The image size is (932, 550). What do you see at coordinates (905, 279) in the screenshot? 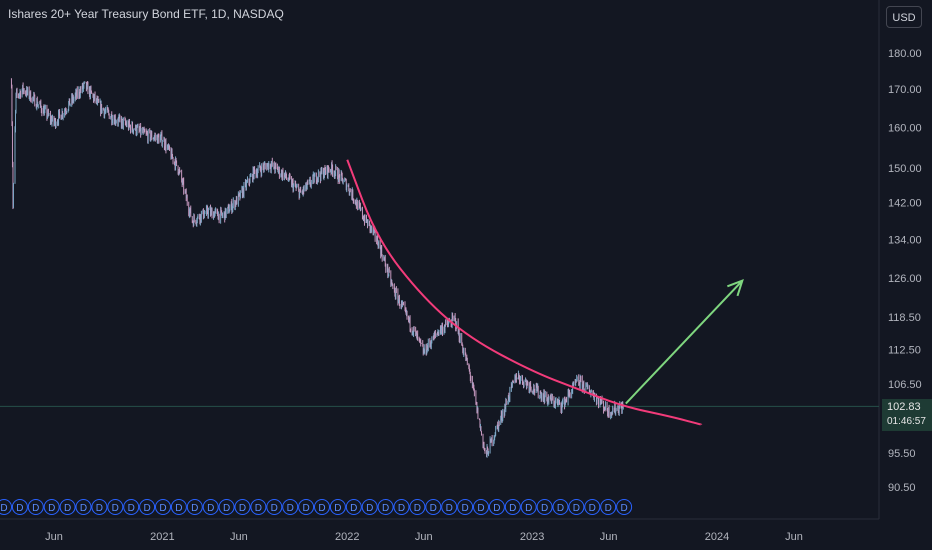
I see `price-tick-label: 126.00` at bounding box center [905, 279].